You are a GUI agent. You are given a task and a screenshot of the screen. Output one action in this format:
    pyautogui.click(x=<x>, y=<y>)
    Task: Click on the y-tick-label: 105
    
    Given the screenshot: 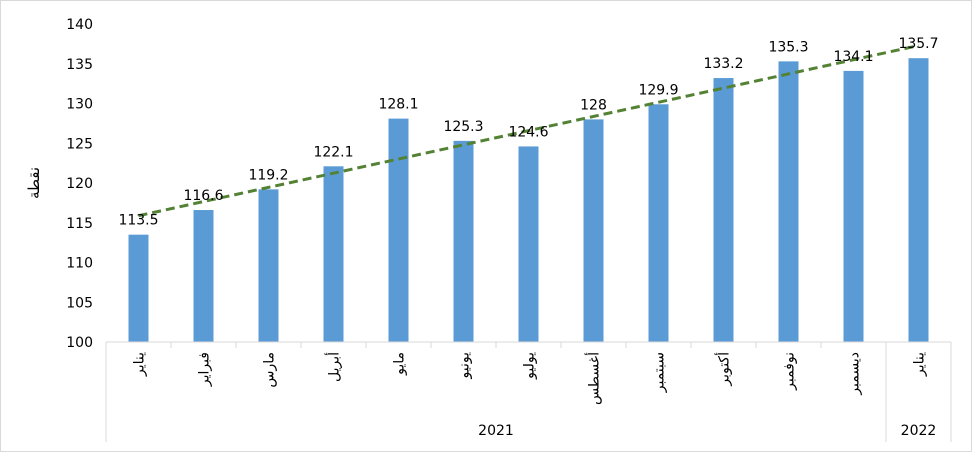 What is the action you would take?
    pyautogui.click(x=79, y=303)
    